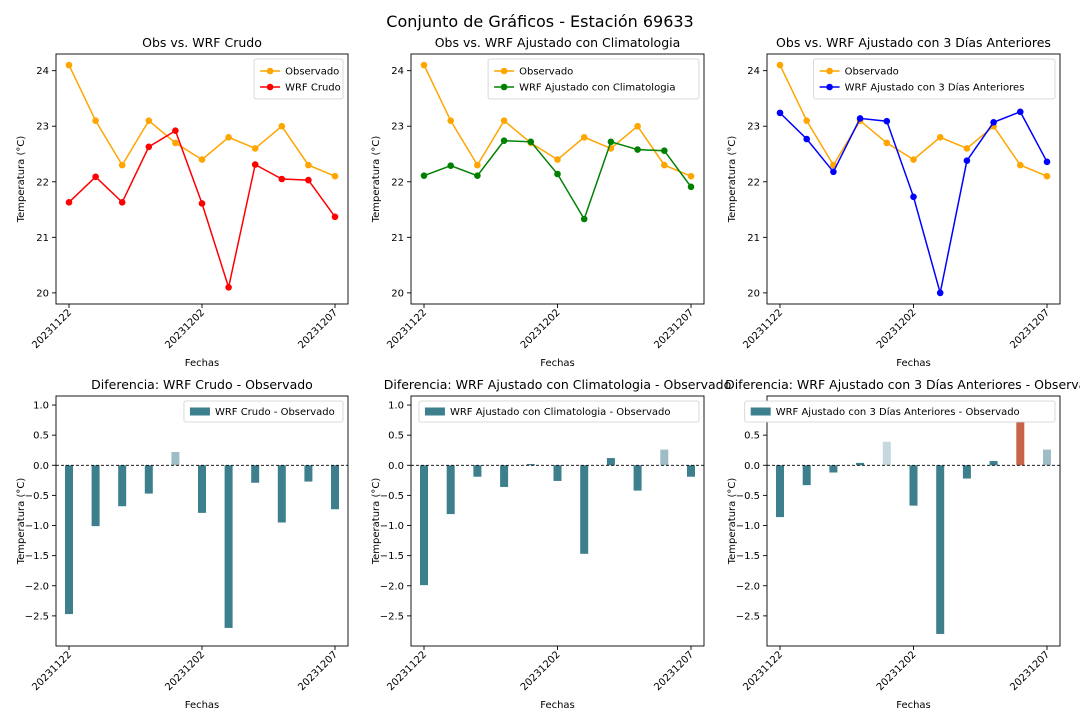 The image size is (1080, 720). I want to click on legend: Observado WRF Crudo, so click(298, 79).